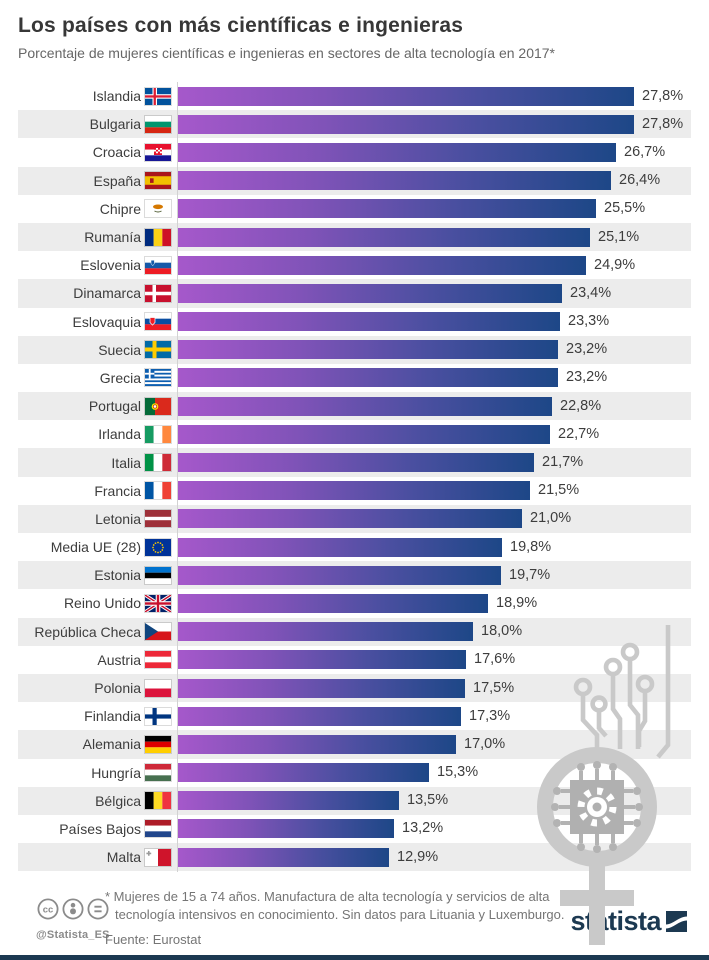 Image resolution: width=709 pixels, height=960 pixels. What do you see at coordinates (640, 180) in the screenshot?
I see `value-label: 26,4%` at bounding box center [640, 180].